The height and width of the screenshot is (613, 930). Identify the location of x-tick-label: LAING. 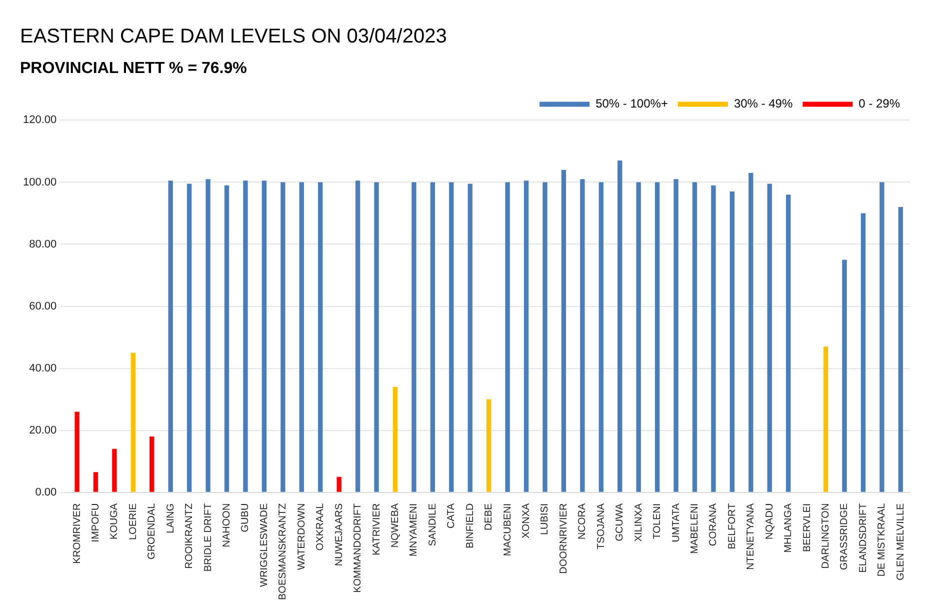
(170, 518).